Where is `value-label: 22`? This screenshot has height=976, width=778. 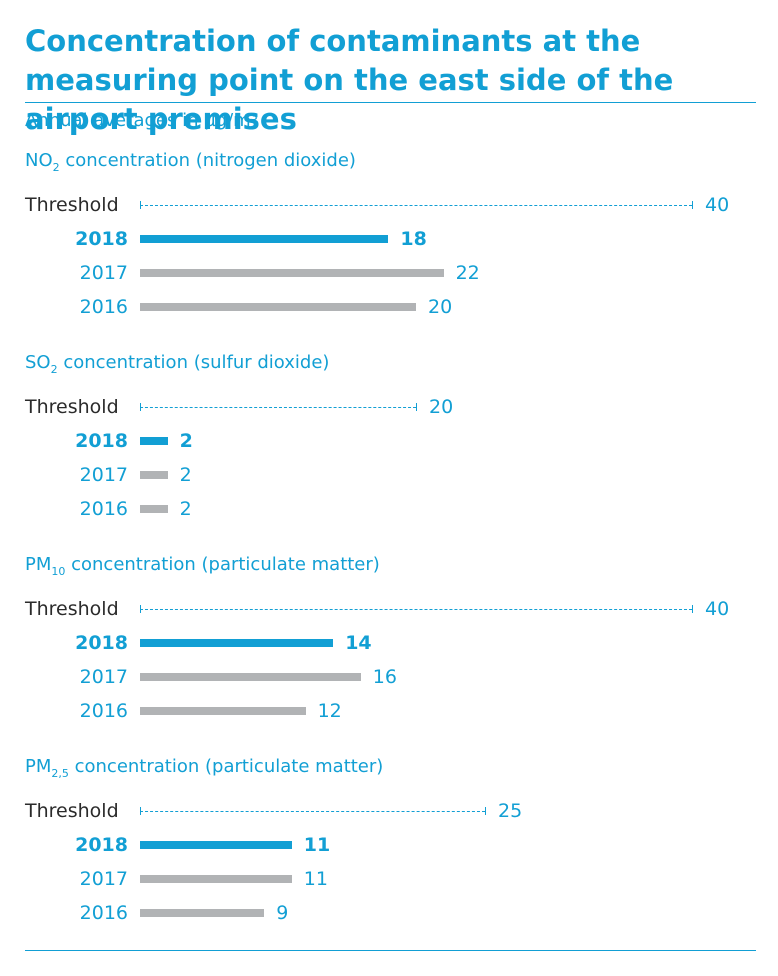 value-label: 22 is located at coordinates (467, 273).